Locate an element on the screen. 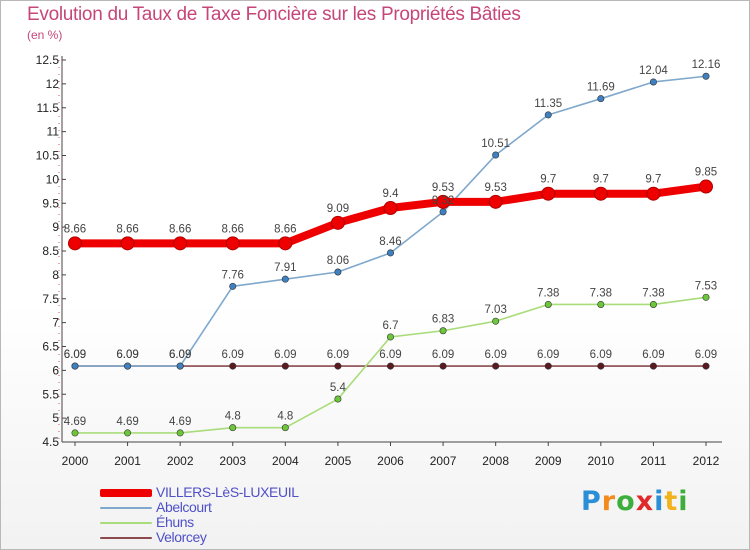  x-tick-label: 2001 is located at coordinates (127, 461).